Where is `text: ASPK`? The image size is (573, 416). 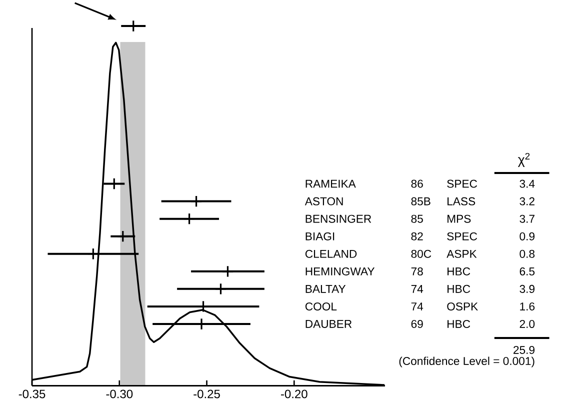 text: ASPK is located at coordinates (461, 254).